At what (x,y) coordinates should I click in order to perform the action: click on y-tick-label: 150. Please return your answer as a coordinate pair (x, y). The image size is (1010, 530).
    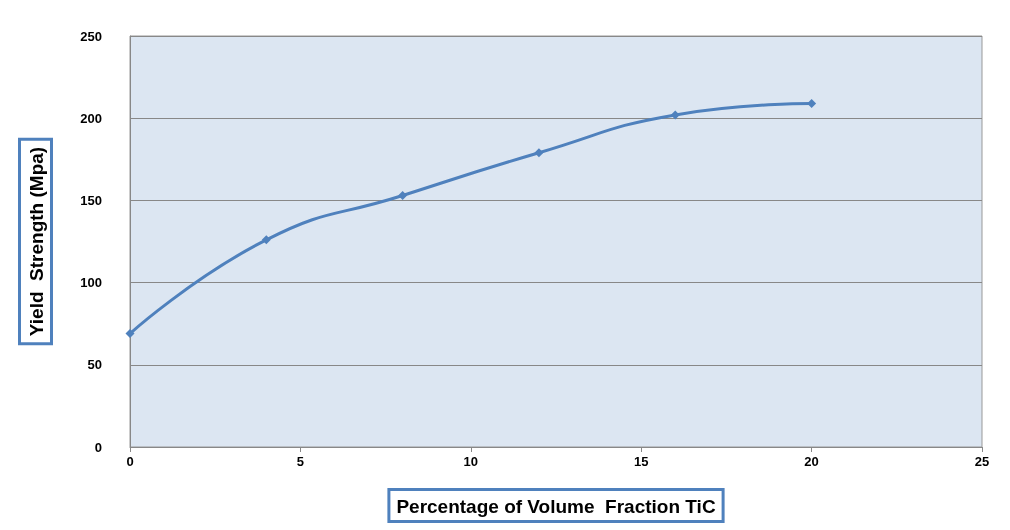
    Looking at the image, I should click on (91, 200).